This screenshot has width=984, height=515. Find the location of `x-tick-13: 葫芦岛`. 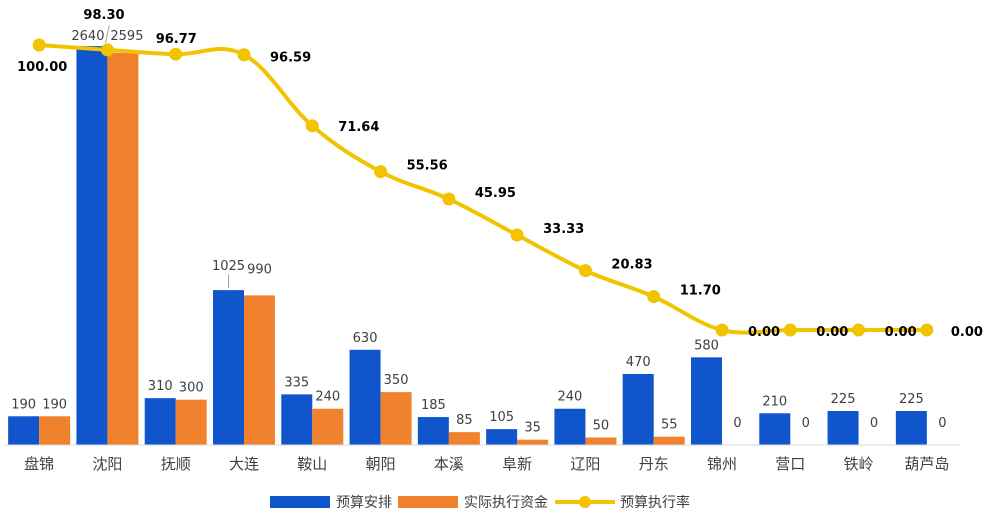

x-tick-13: 葫芦岛 is located at coordinates (926, 464).